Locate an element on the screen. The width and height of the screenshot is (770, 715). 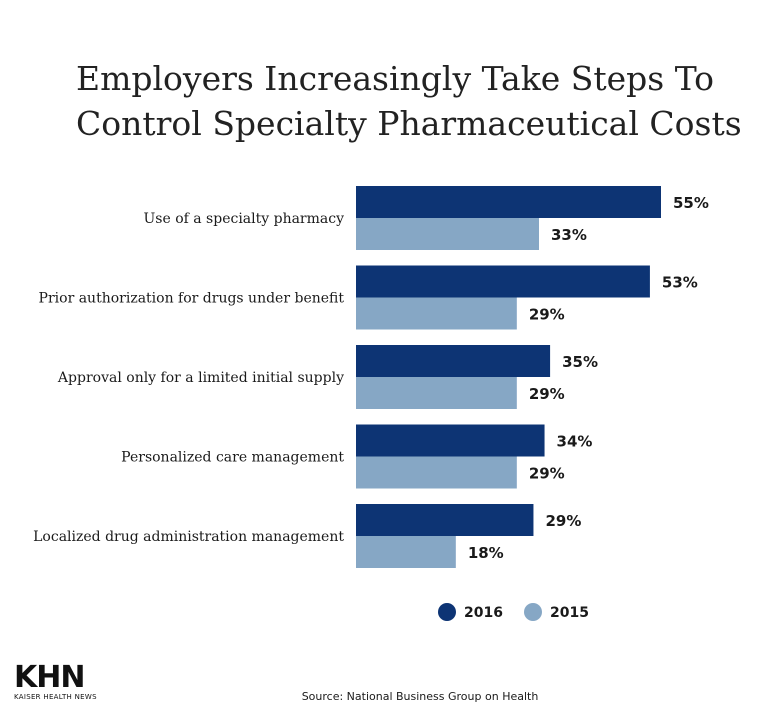
legend-label-2016: 2016 is located at coordinates (483, 613).